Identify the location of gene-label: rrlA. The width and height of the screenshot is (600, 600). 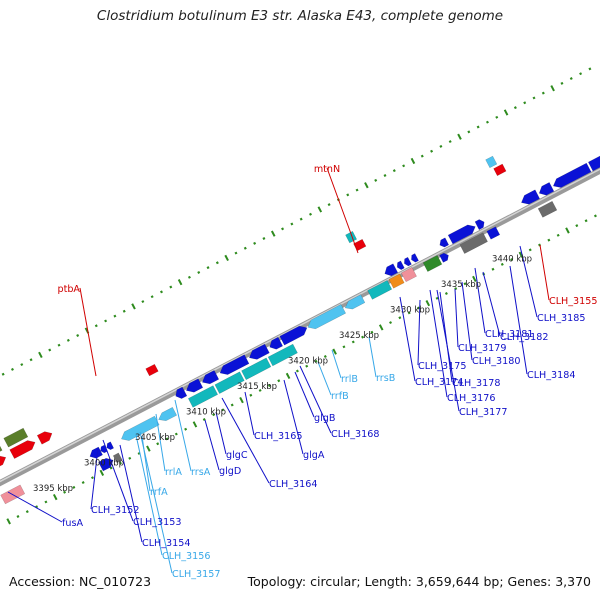
(173, 472).